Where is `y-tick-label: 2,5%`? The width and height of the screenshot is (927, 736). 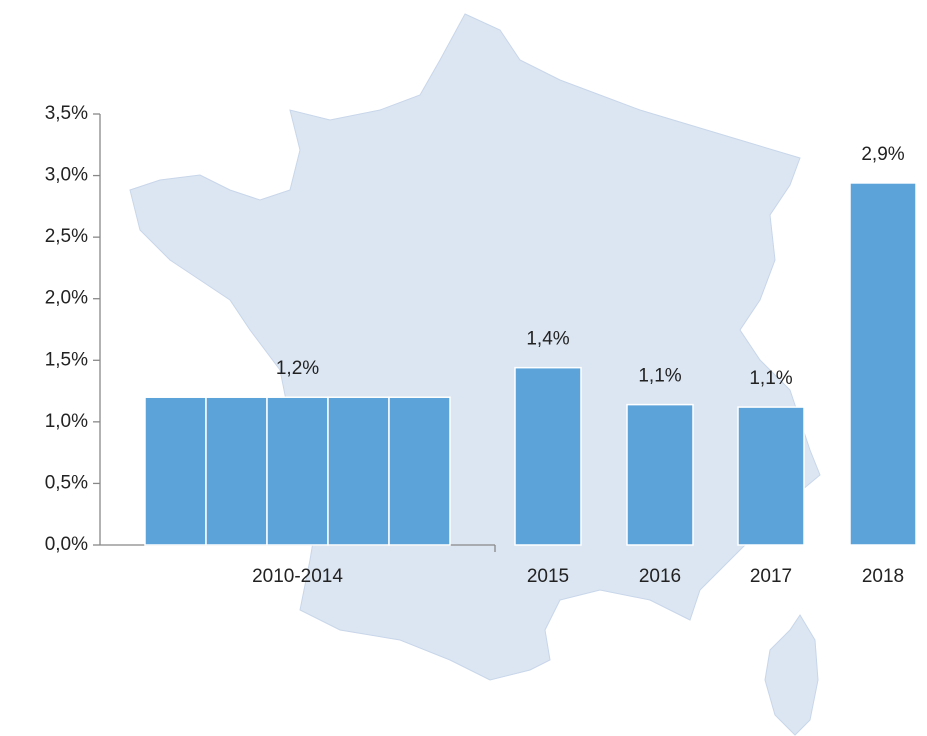 y-tick-label: 2,5% is located at coordinates (66, 236).